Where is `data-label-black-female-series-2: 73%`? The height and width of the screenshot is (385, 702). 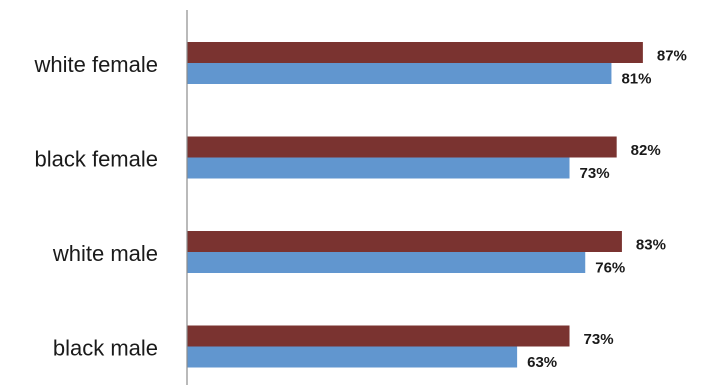 data-label-black-female-series-2: 73% is located at coordinates (595, 173).